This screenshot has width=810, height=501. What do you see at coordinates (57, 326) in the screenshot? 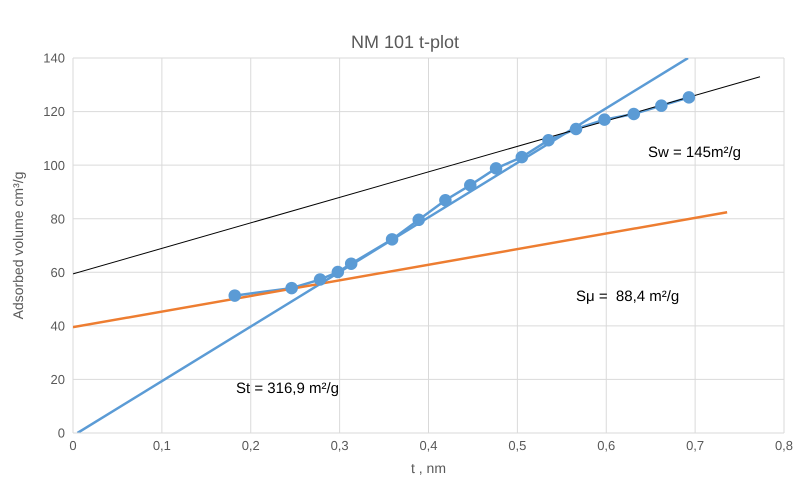
I see `y-tick-label: 40` at bounding box center [57, 326].